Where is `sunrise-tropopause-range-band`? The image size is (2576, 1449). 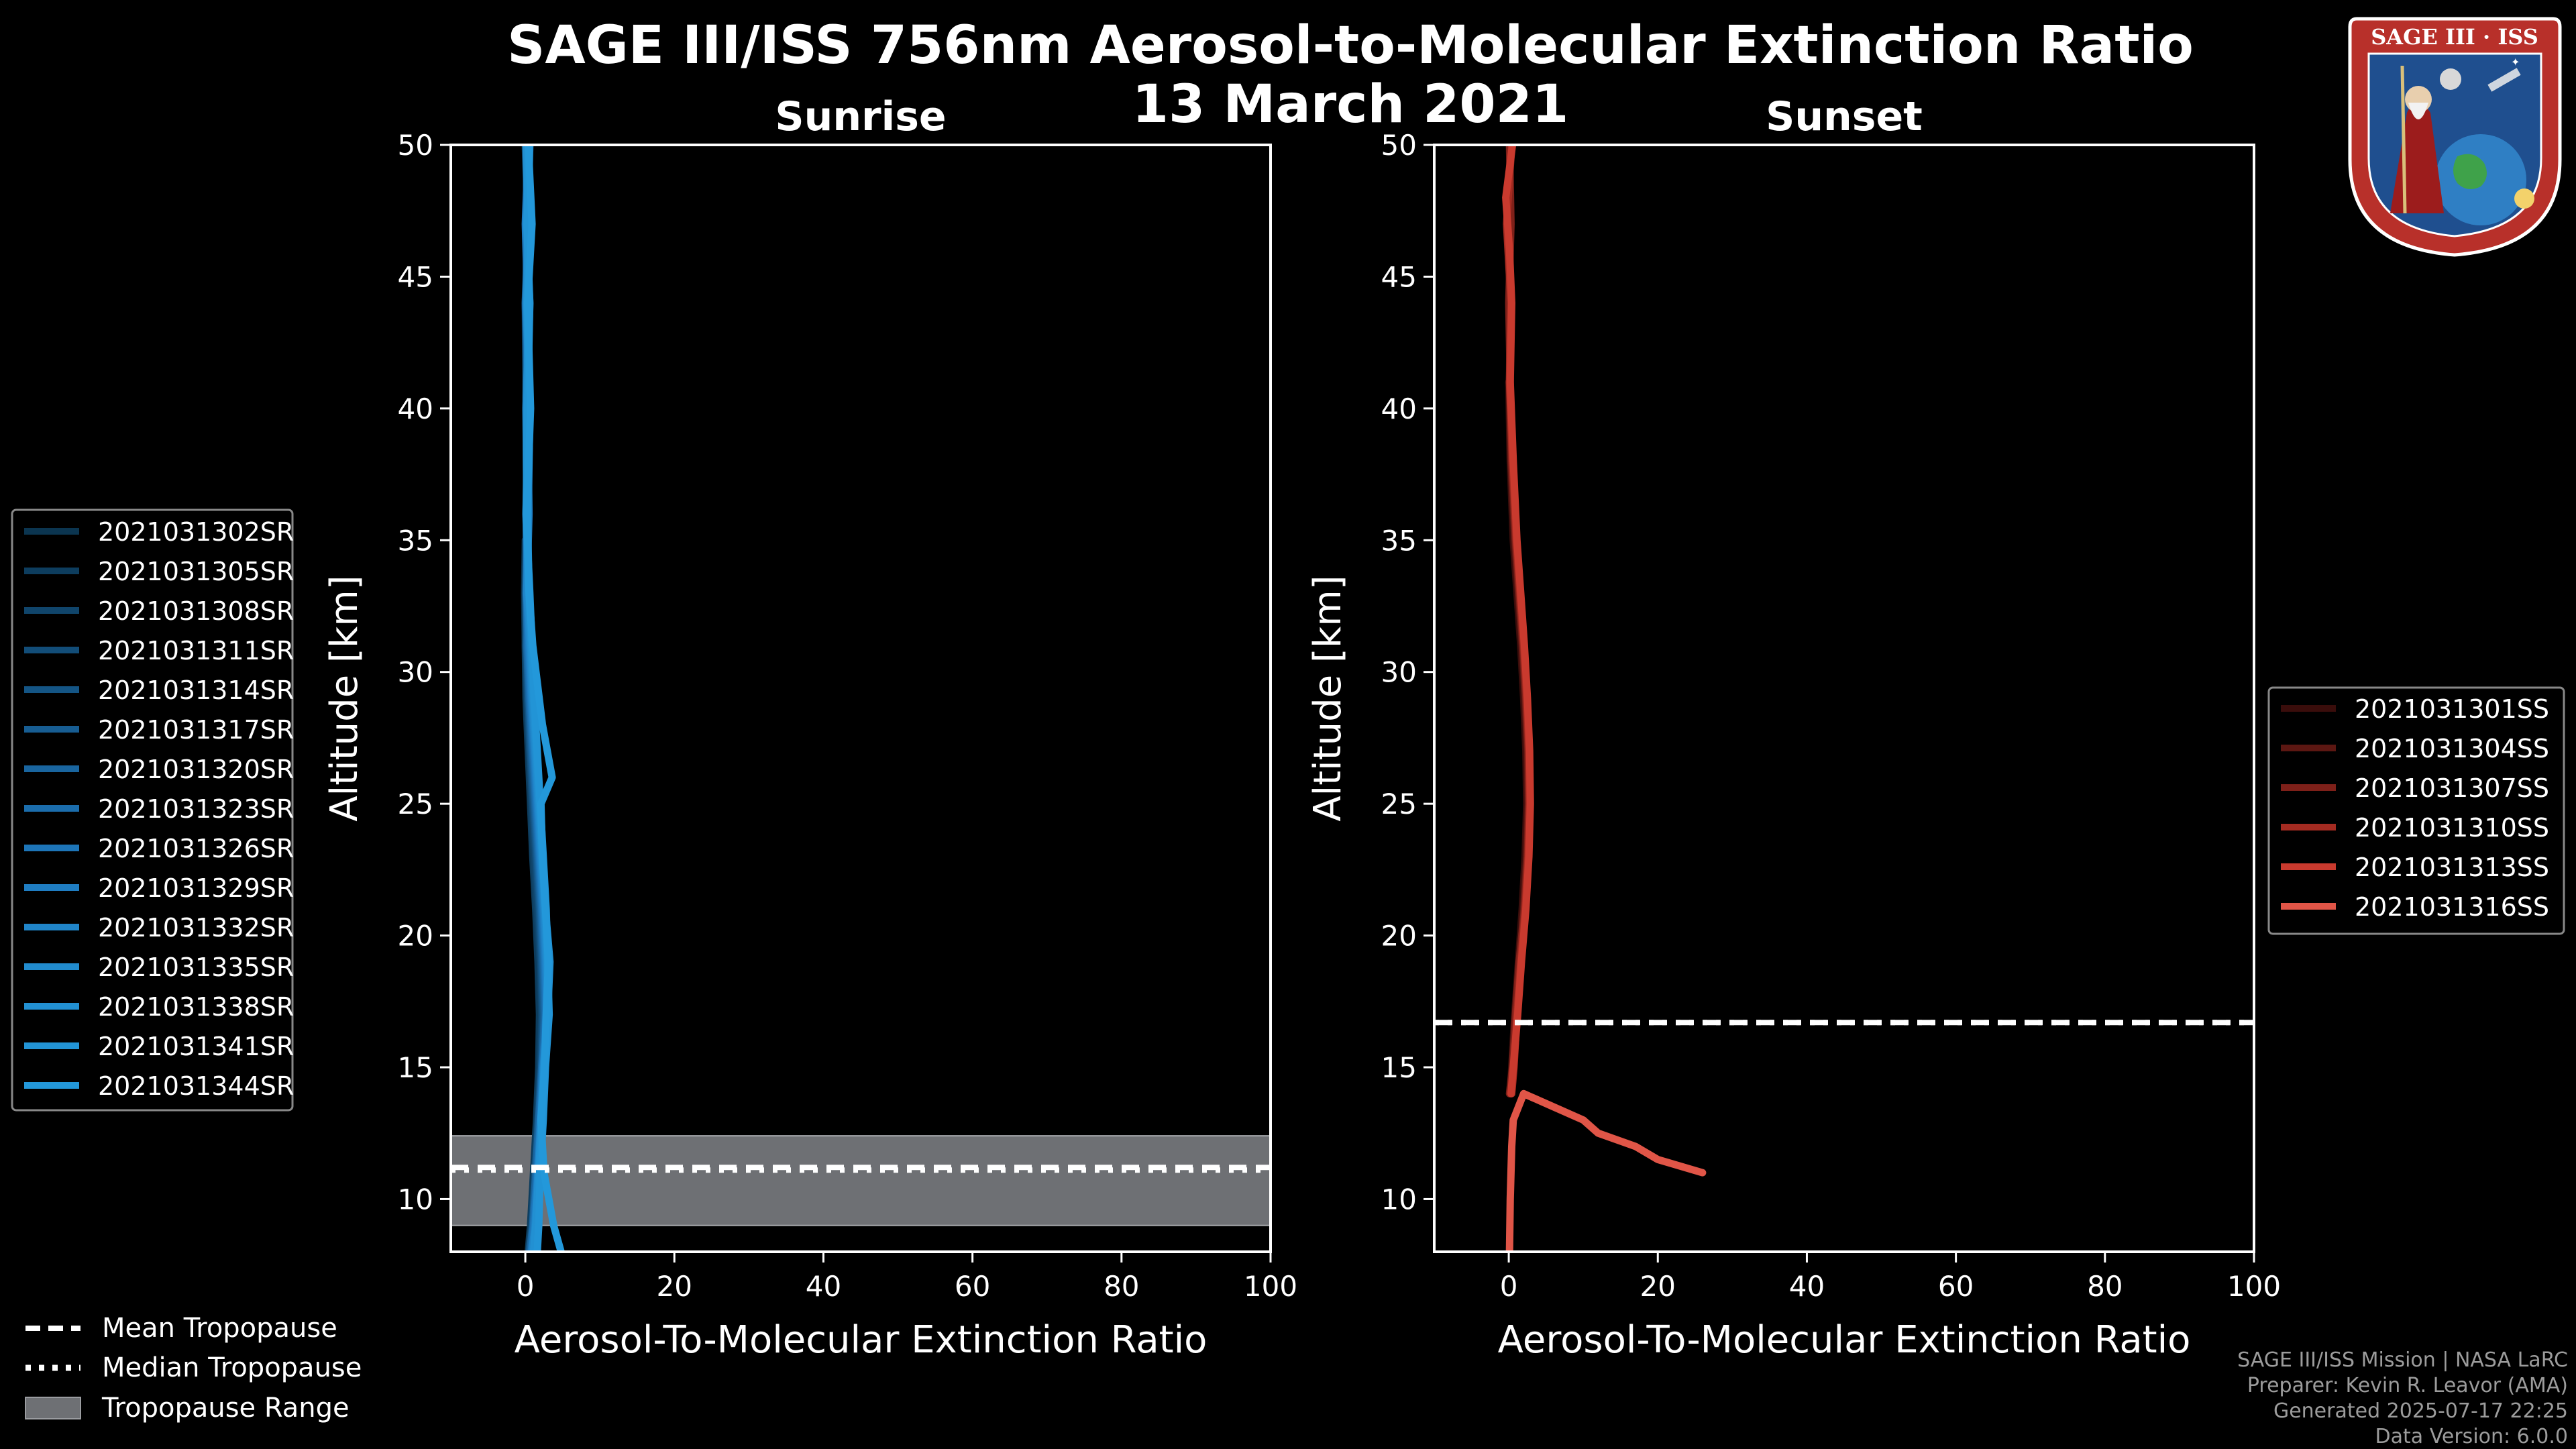 sunrise-tropopause-range-band is located at coordinates (861, 1180).